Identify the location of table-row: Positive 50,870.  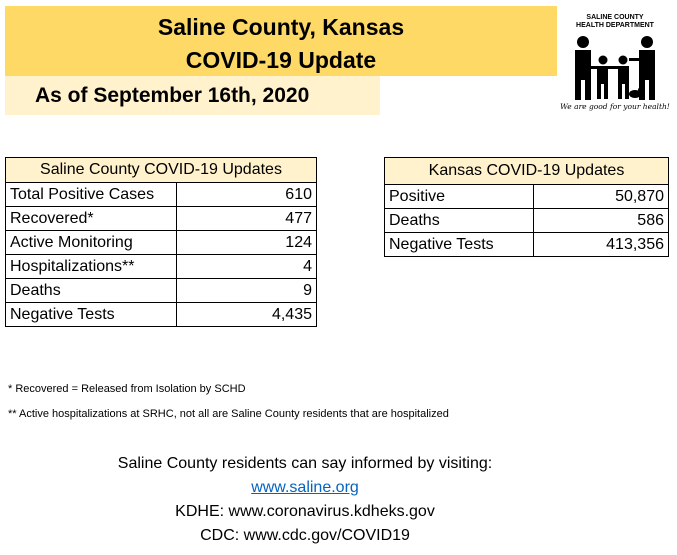
(526, 196).